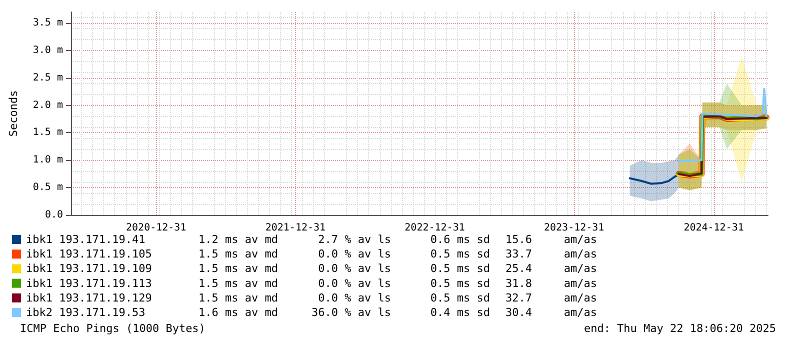 The width and height of the screenshot is (797, 339). Describe the element at coordinates (238, 239) in the screenshot. I see `text: 1.2 ms av md` at that location.